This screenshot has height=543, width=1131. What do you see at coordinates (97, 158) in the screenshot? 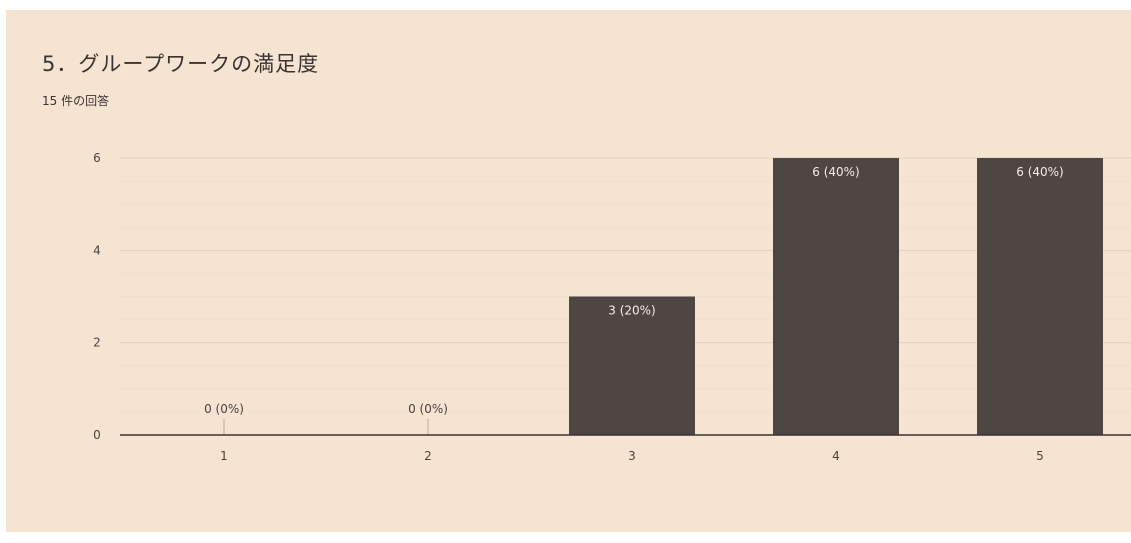
I see `y-tick-label: 6` at bounding box center [97, 158].